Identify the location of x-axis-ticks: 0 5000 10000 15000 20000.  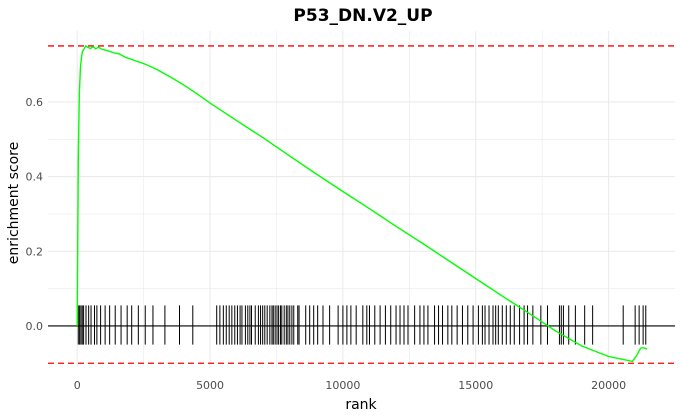
(350, 385).